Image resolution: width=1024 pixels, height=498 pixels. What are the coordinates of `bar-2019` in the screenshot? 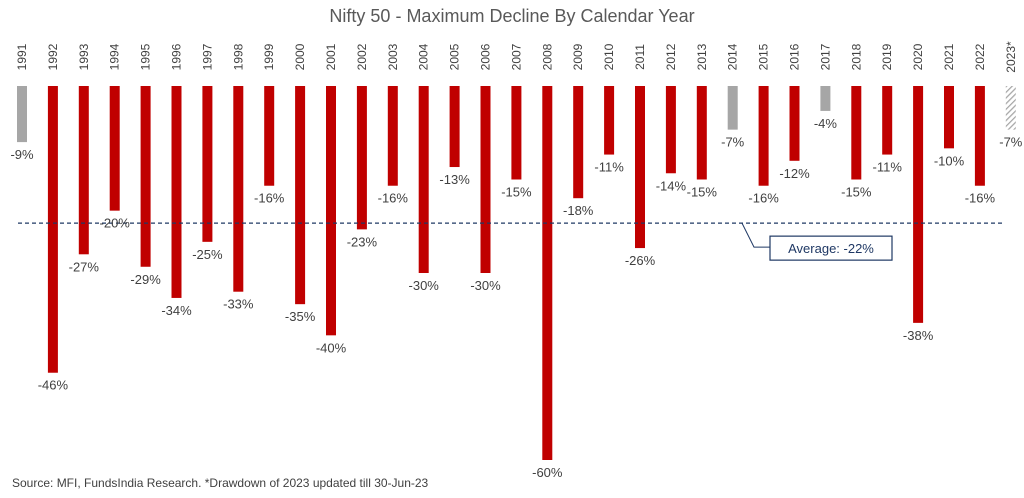 It's located at (887, 120).